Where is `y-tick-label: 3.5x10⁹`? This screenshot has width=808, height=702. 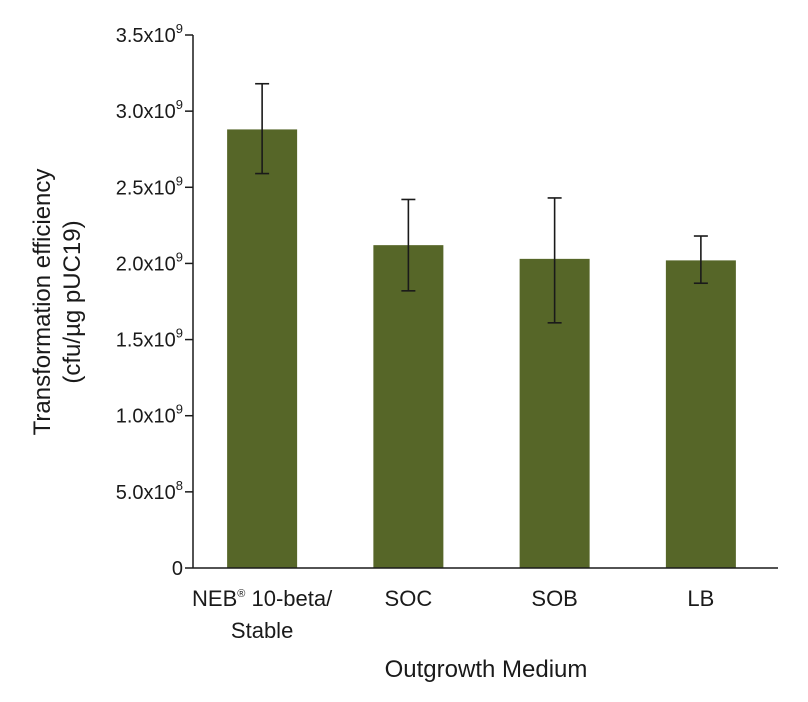
y-tick-label: 3.5x10⁹ is located at coordinates (149, 34).